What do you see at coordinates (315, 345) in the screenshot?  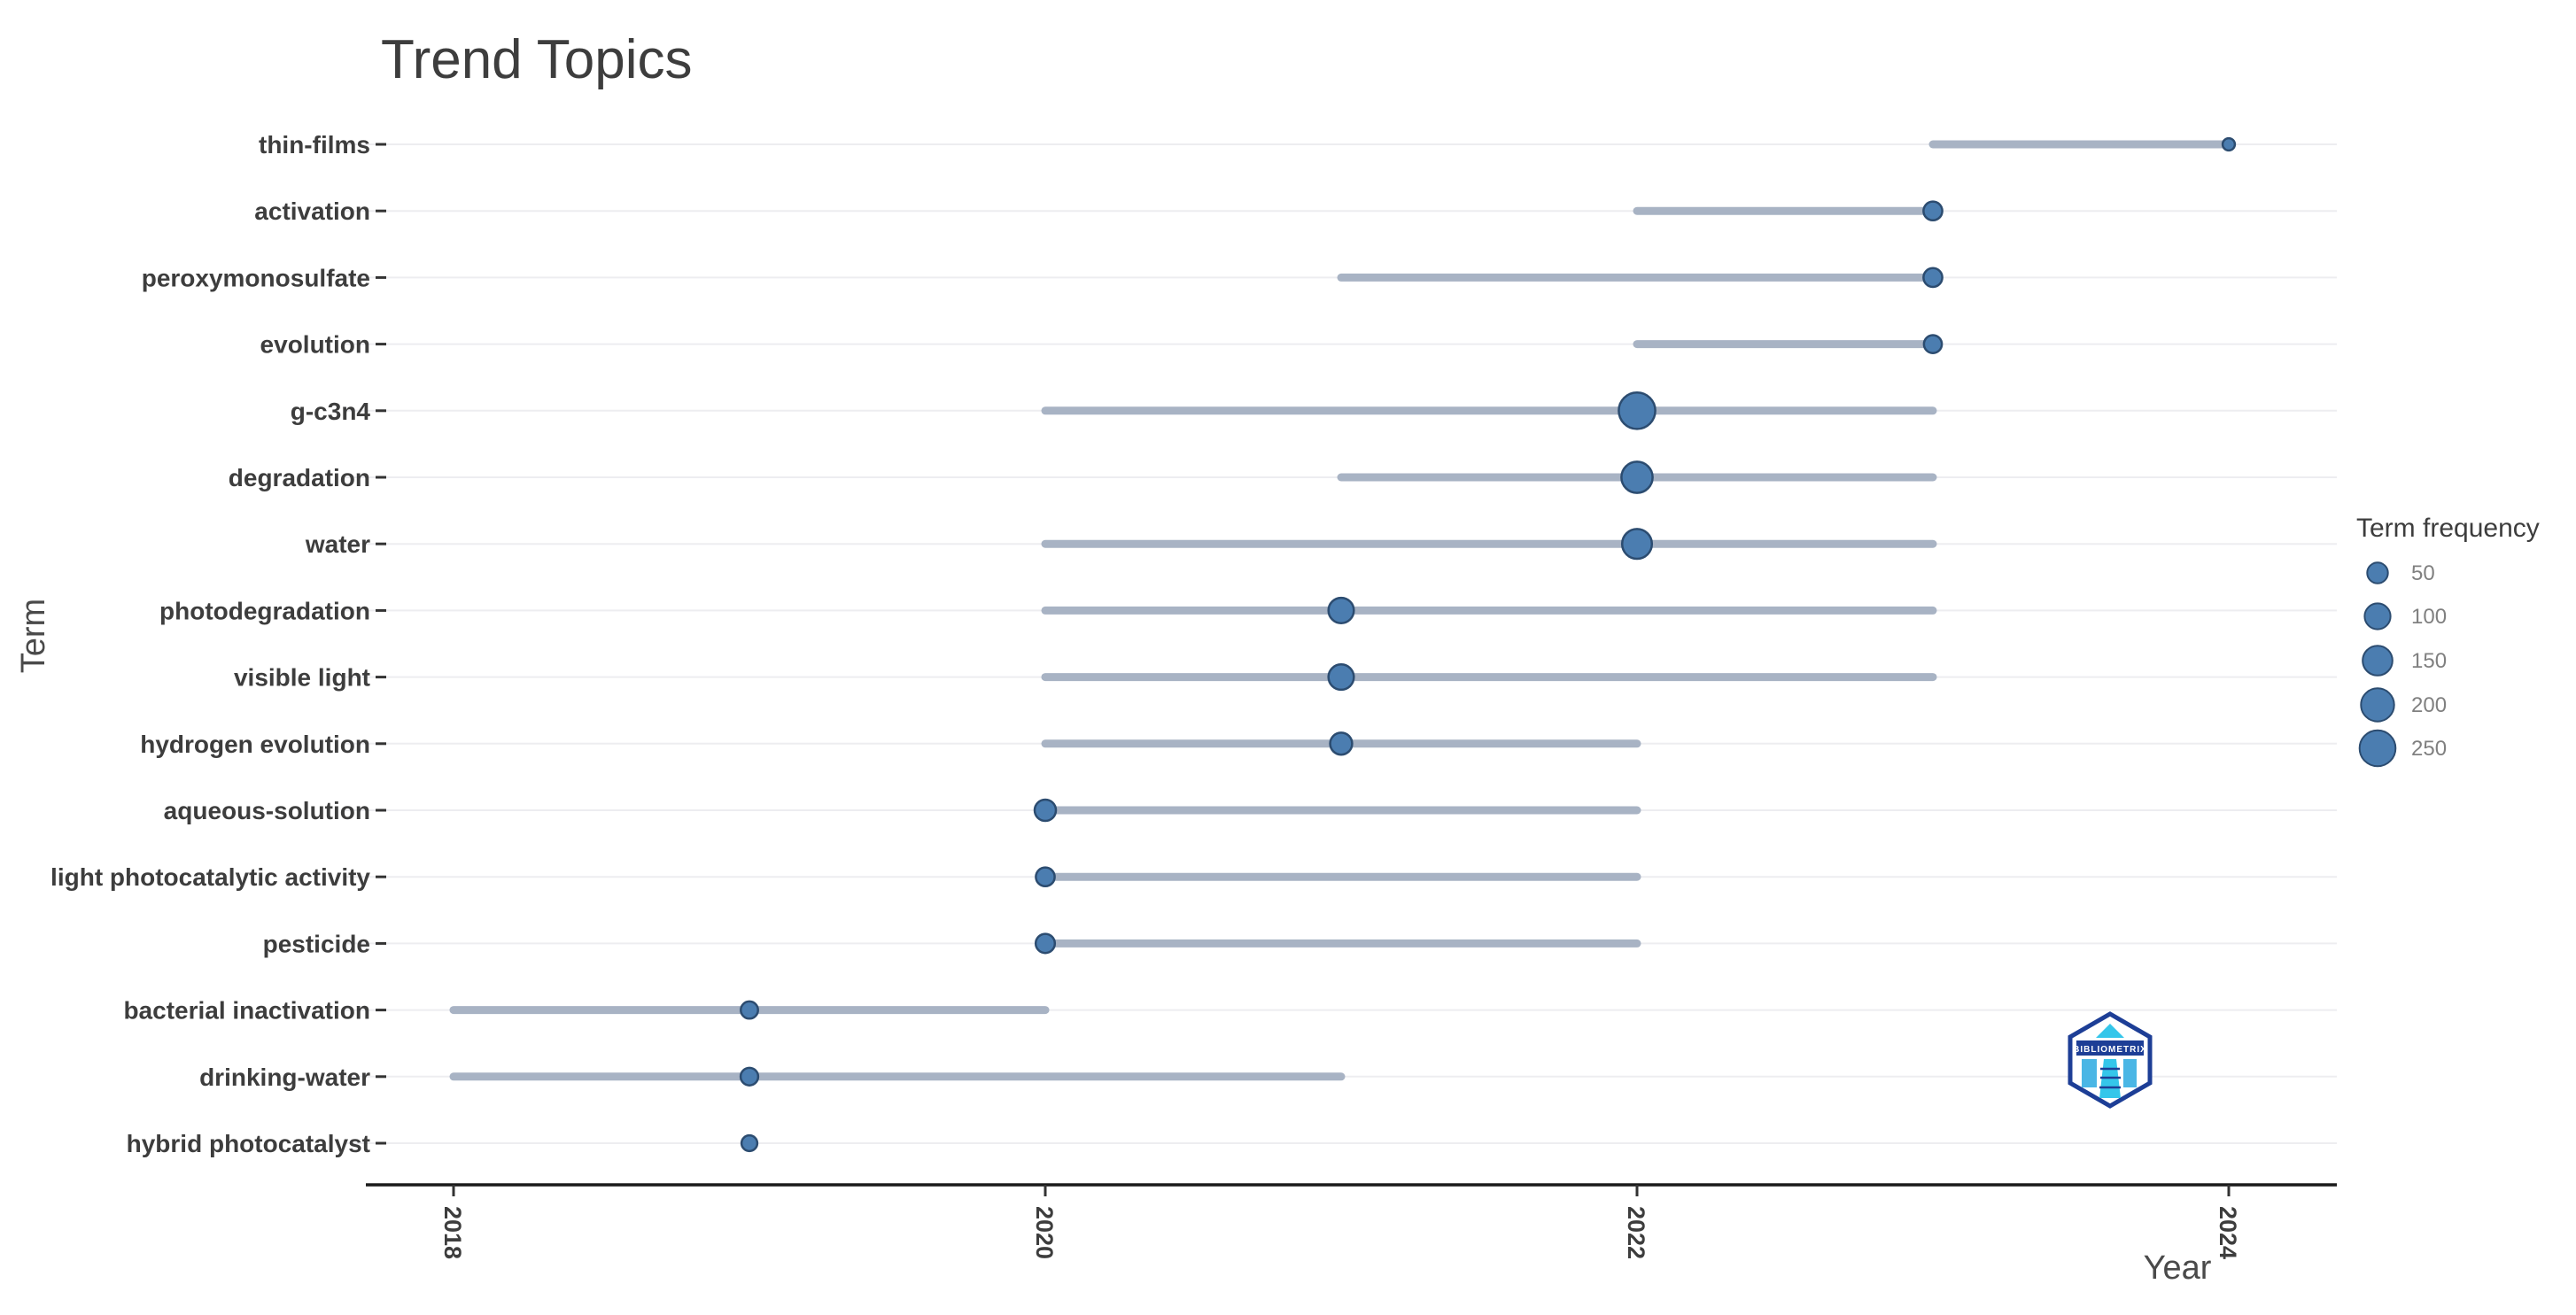 I see `y-tick-label: evolution` at bounding box center [315, 345].